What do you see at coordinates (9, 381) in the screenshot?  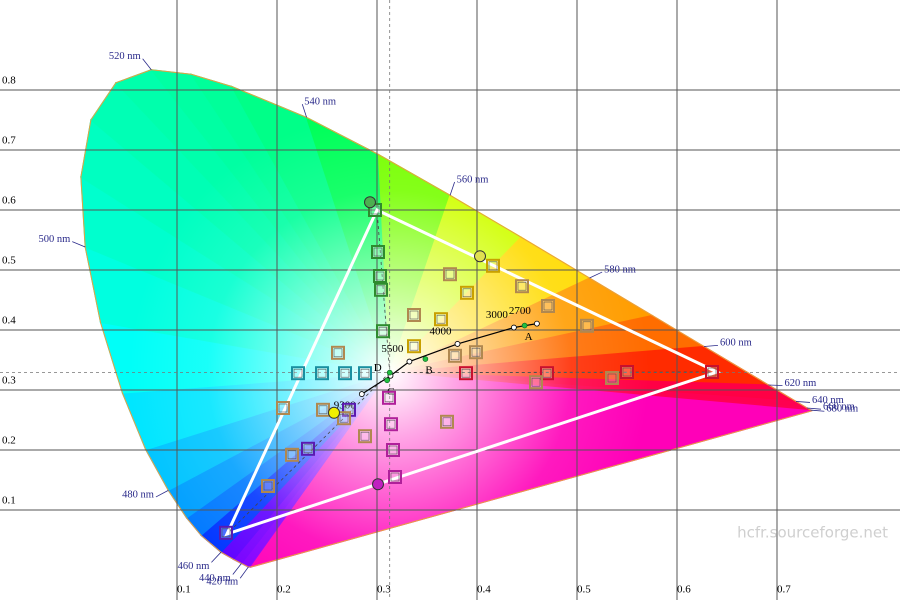 I see `y-tick-label: 0.3` at bounding box center [9, 381].